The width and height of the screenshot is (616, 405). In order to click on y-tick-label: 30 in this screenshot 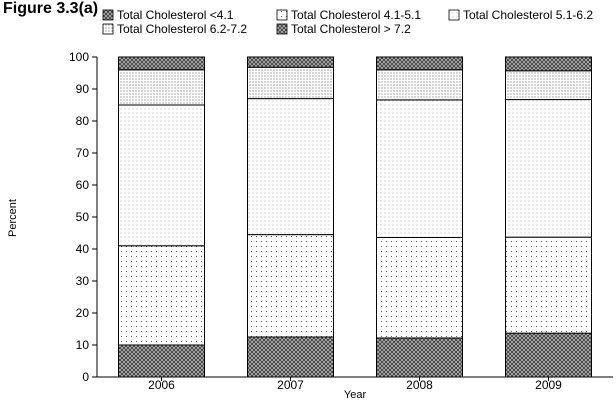, I will do `click(83, 281)`.